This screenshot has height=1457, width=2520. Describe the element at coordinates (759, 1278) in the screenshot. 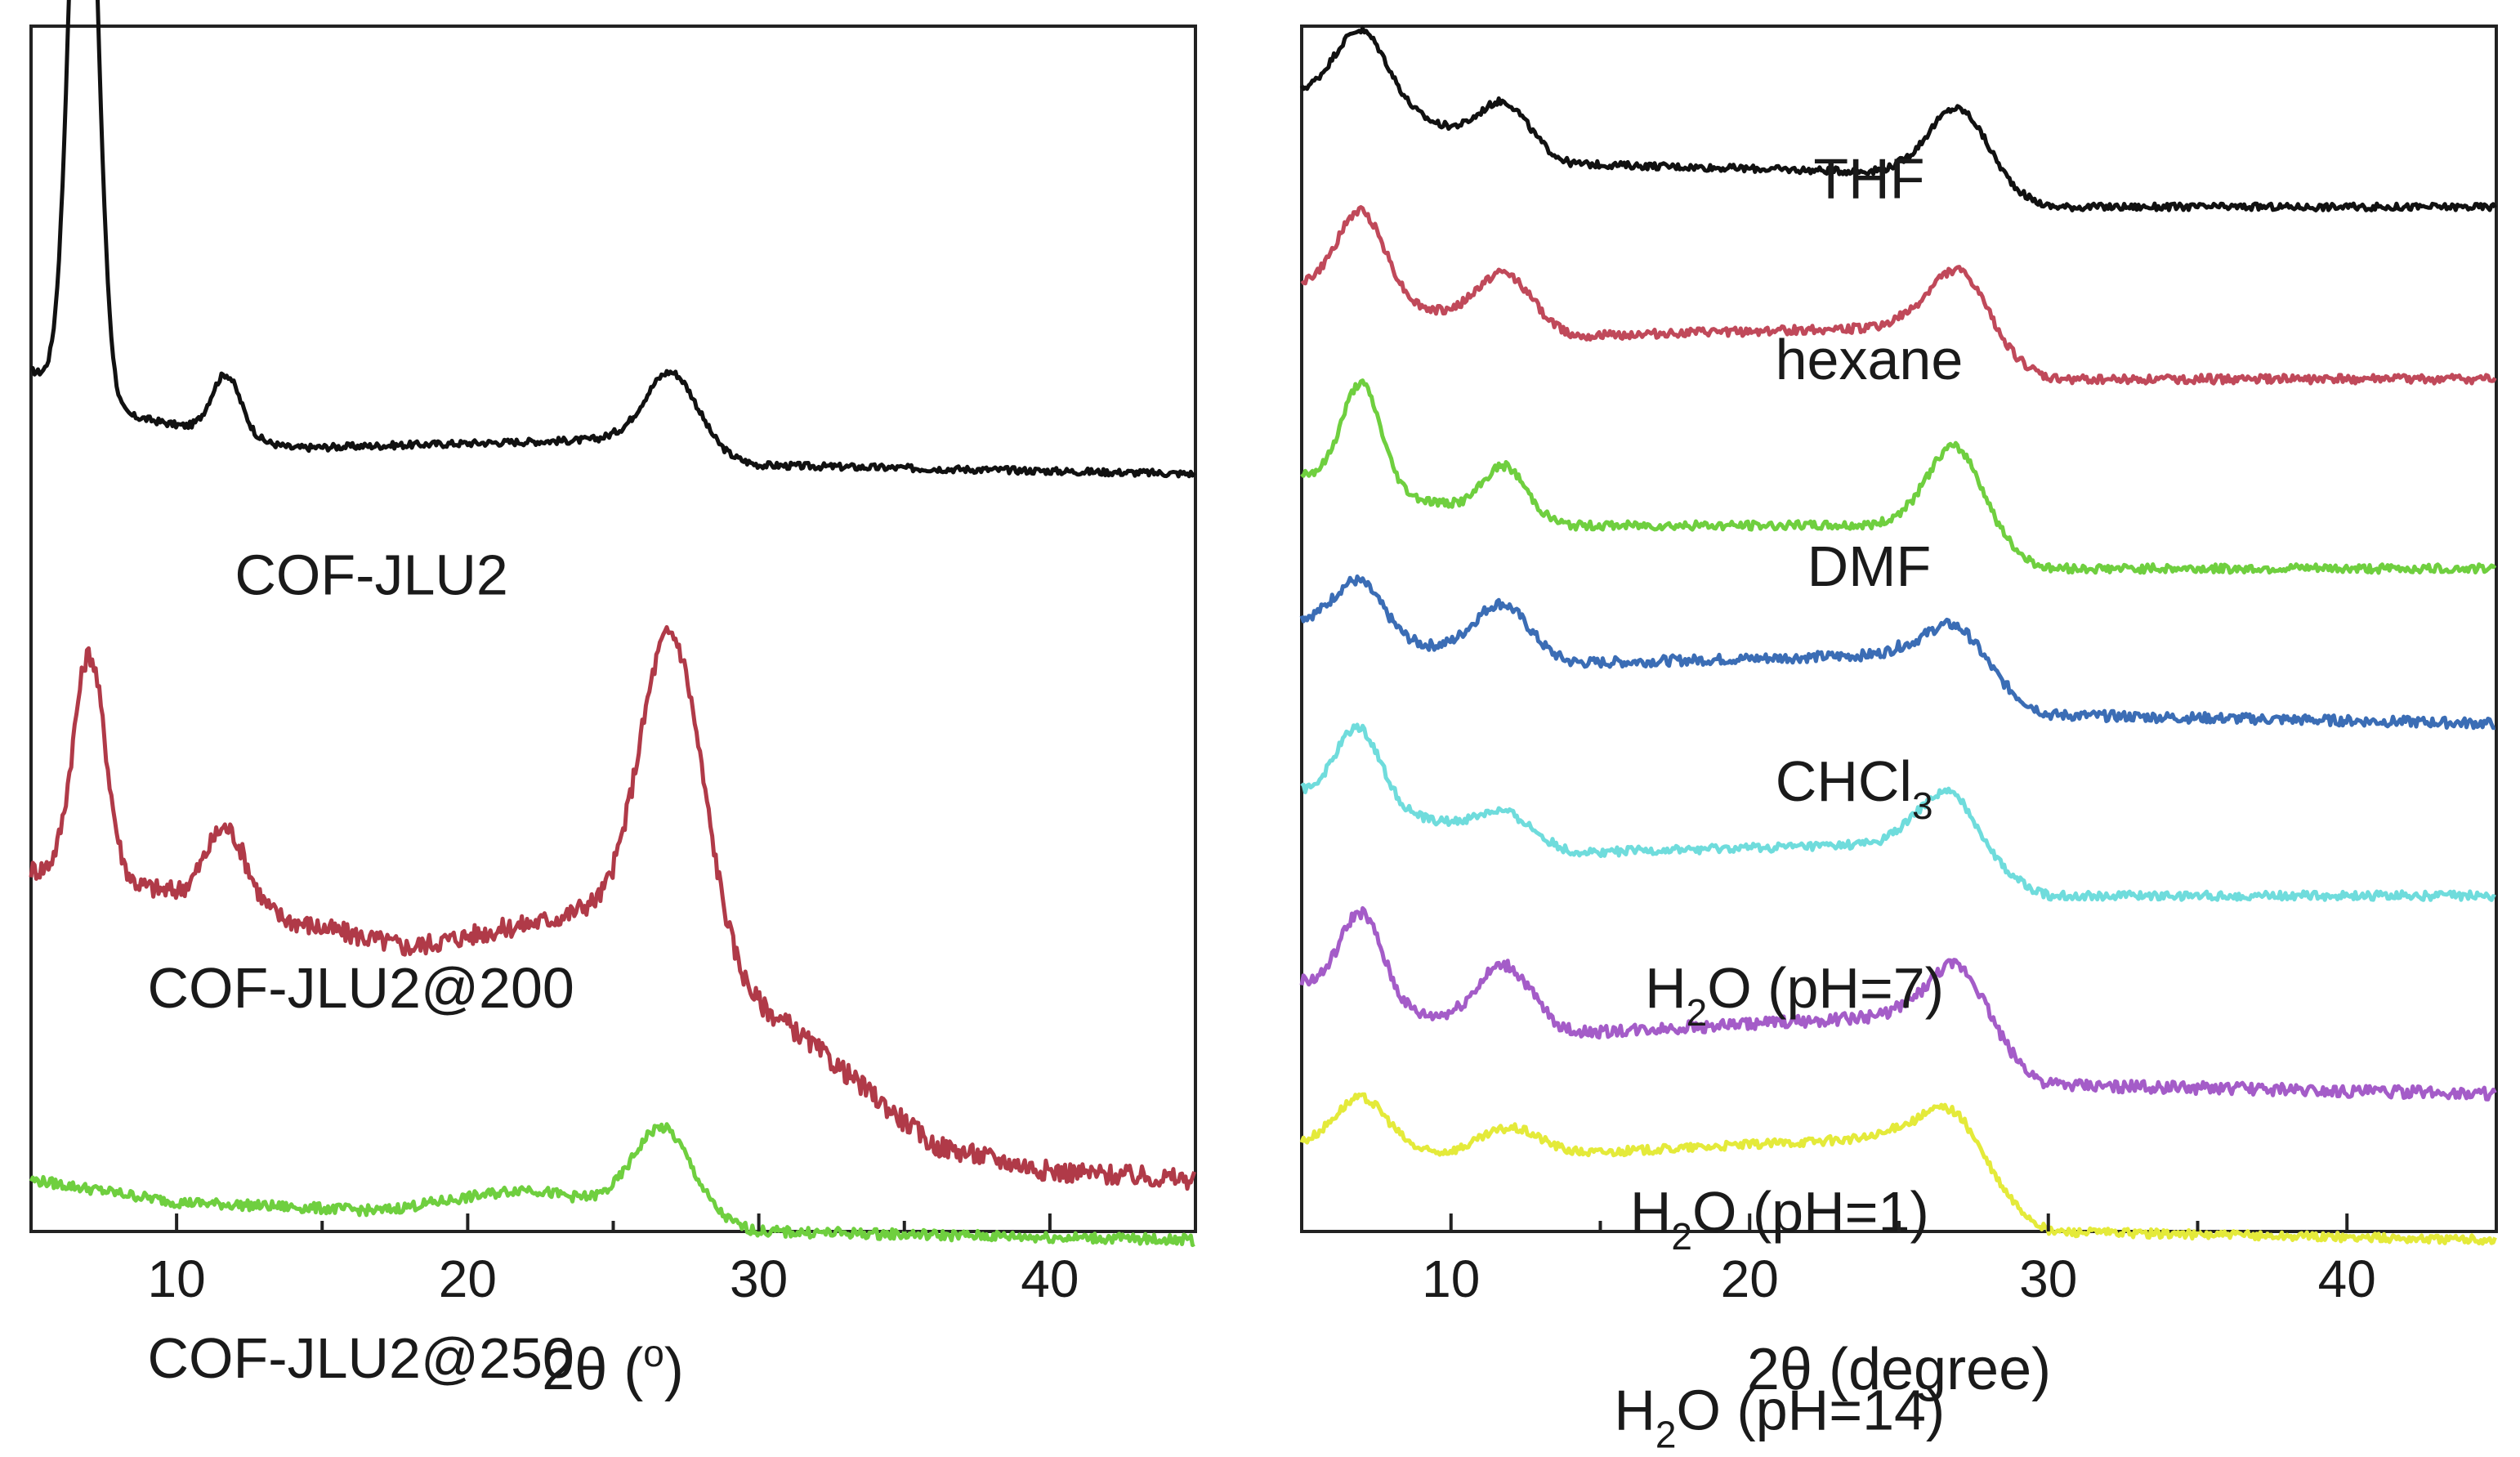

I see `left-x-tick-label: 30` at that location.